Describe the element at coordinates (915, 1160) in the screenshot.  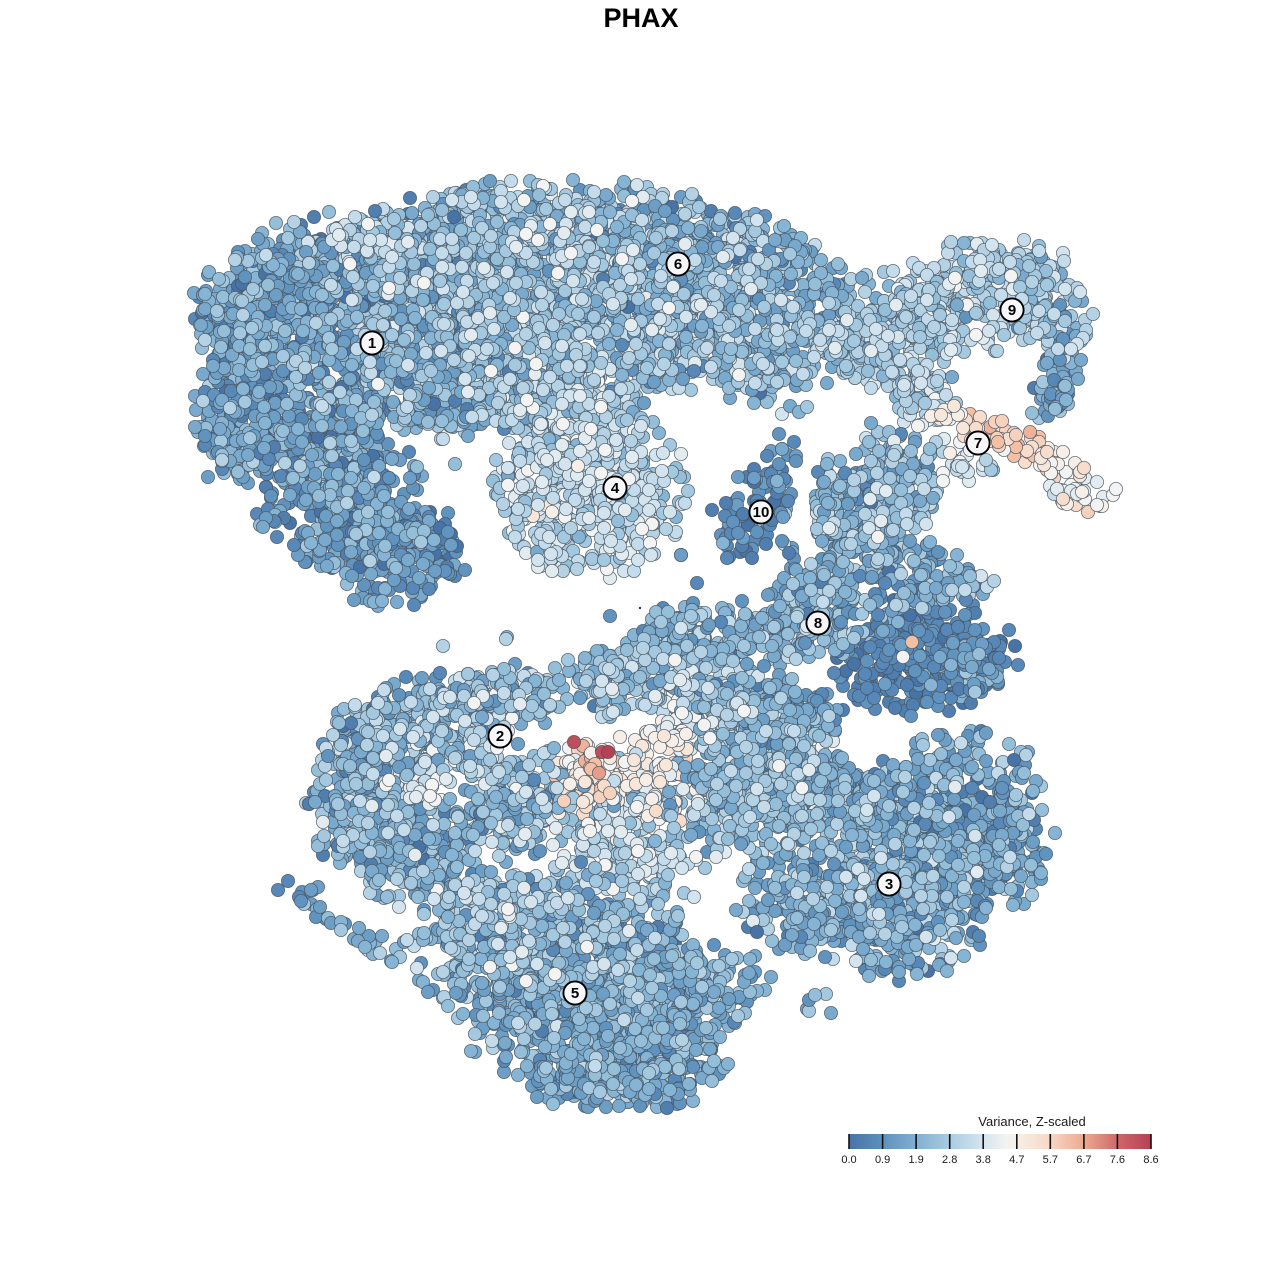
I see `svg-text: 1.9` at that location.